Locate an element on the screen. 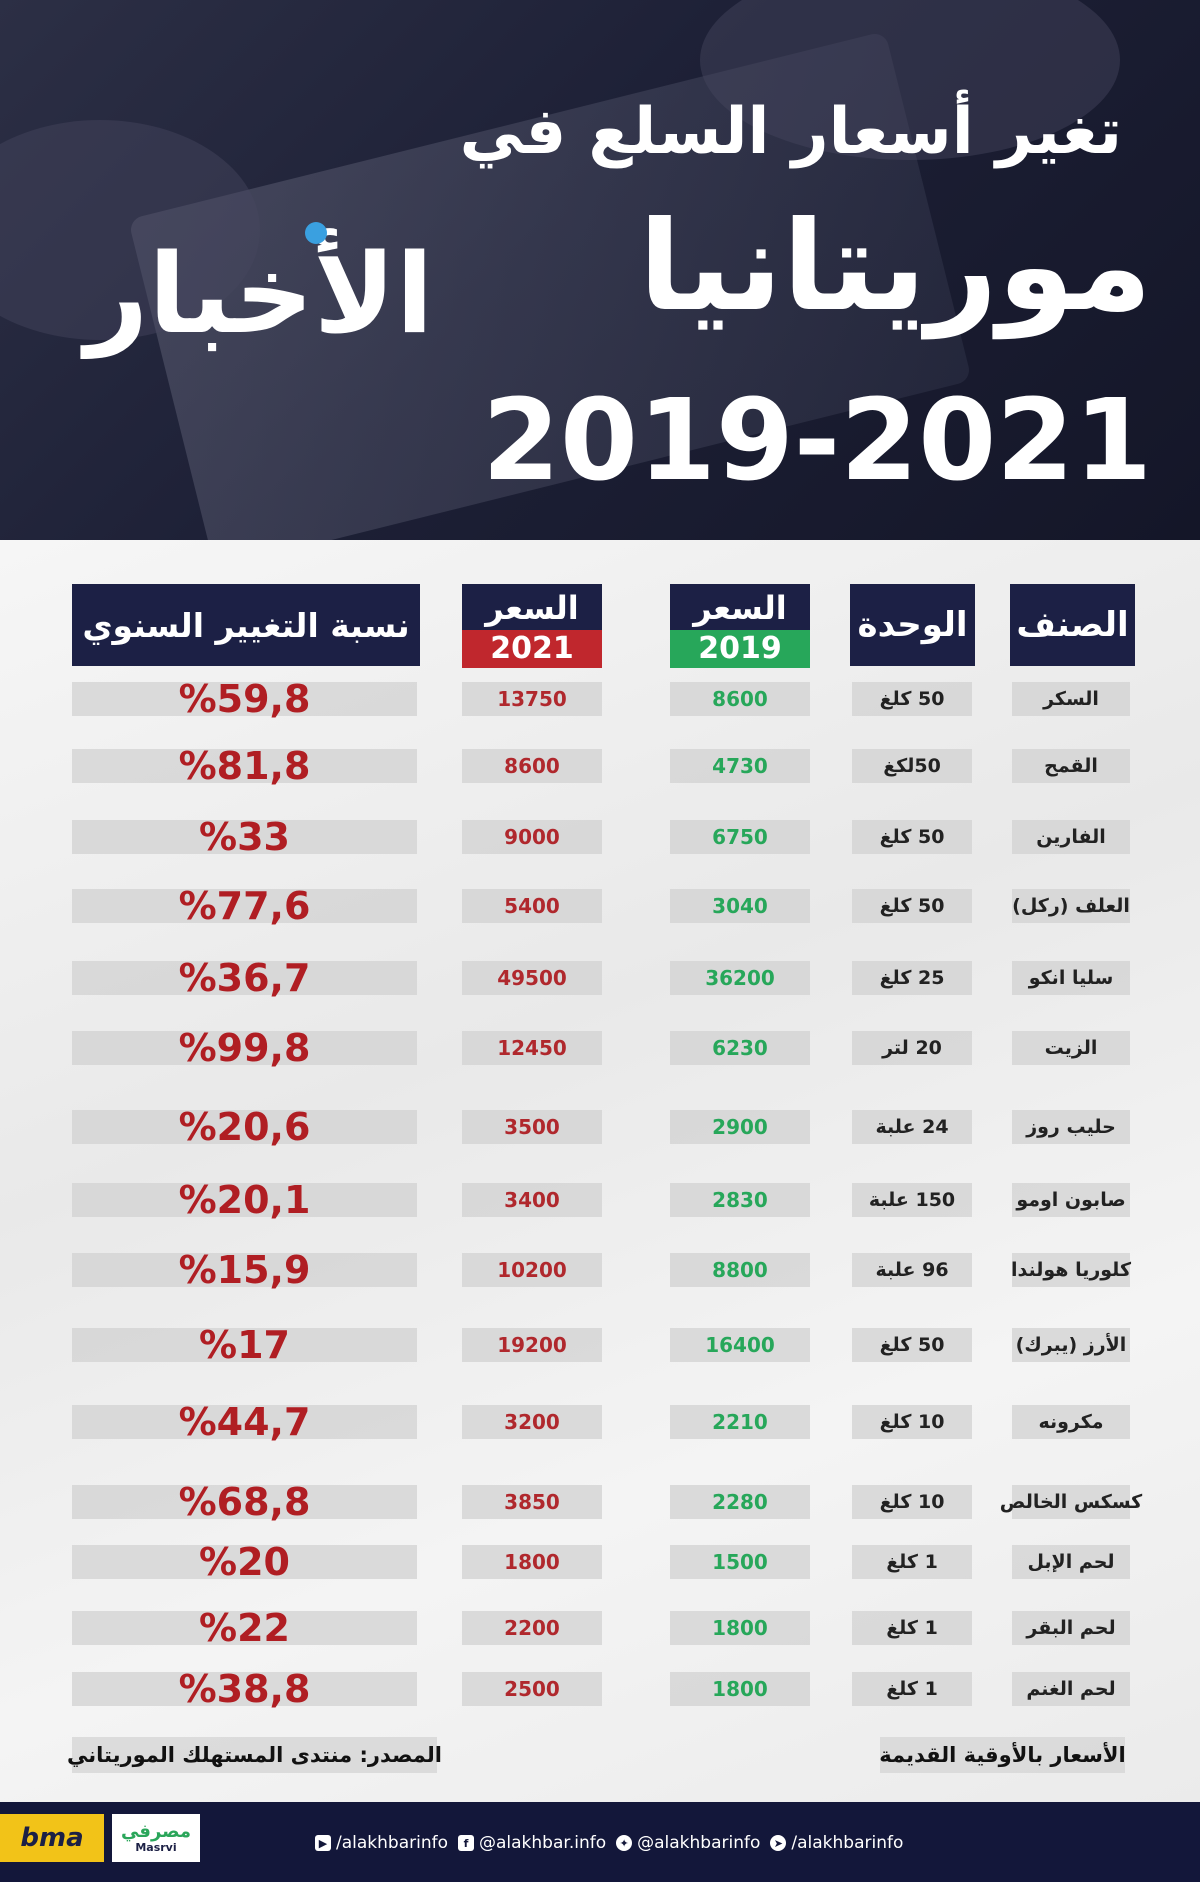  price-2021: 49500 is located at coordinates (532, 978).